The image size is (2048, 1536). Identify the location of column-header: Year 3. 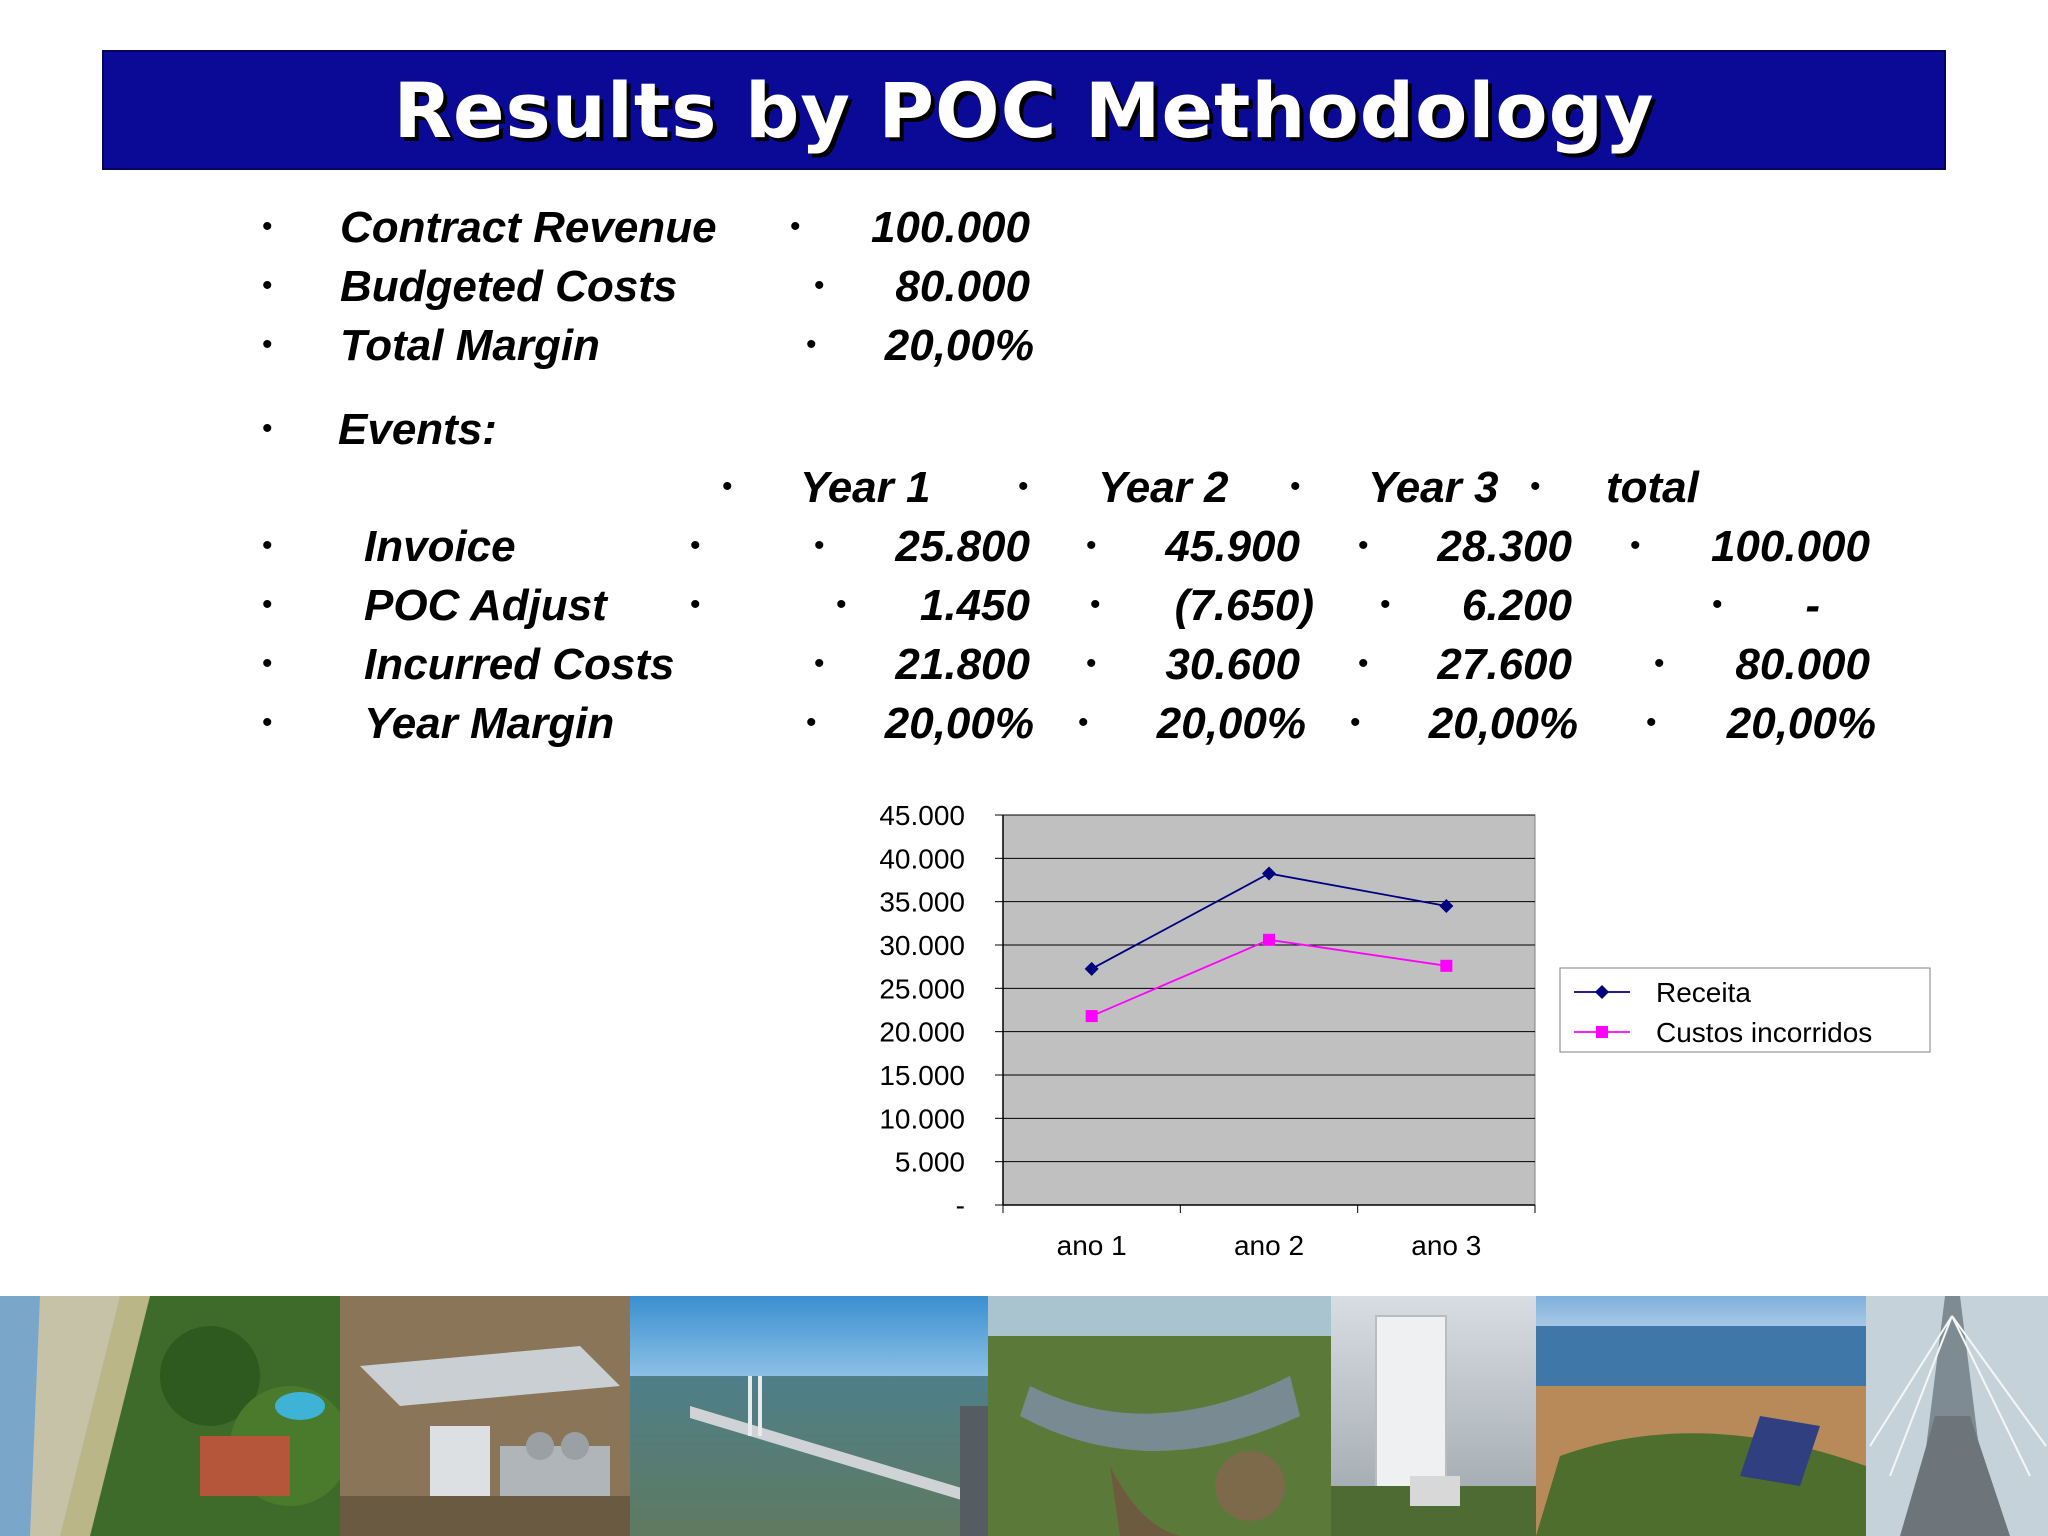
(1433, 487).